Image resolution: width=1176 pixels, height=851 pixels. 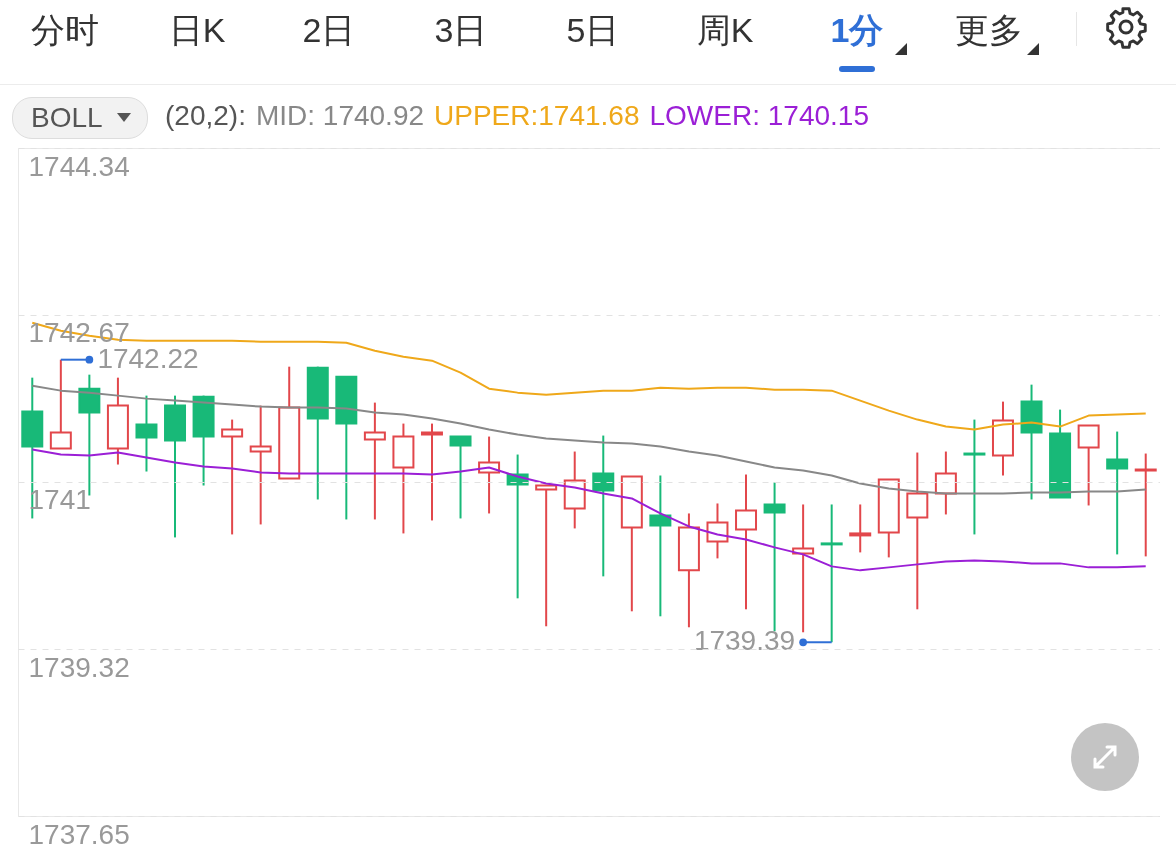 I want to click on text: 日K, so click(x=197, y=30).